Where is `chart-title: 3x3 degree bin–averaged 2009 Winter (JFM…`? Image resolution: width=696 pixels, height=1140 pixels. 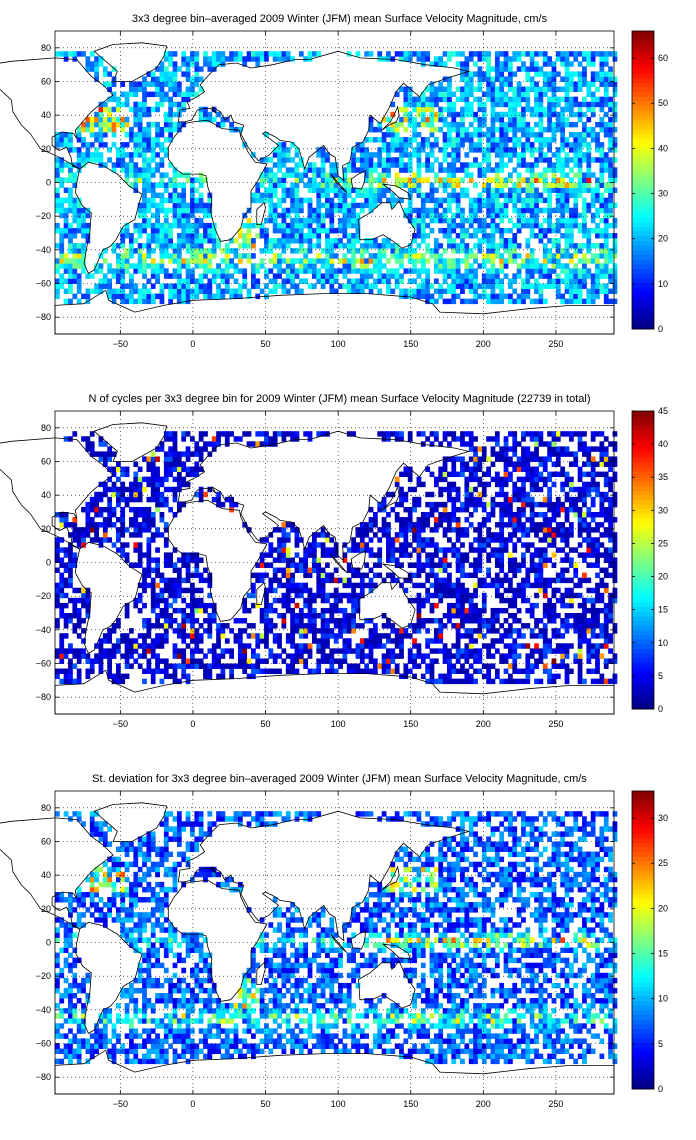 chart-title: 3x3 degree bin–averaged 2009 Winter (JFM… is located at coordinates (340, 19).